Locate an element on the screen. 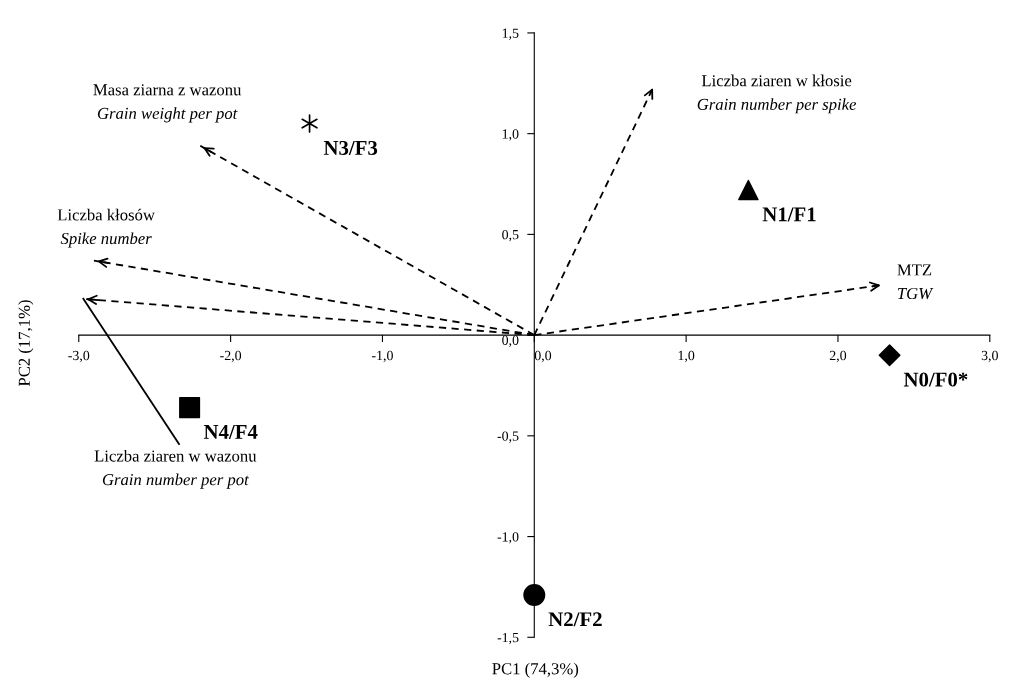 The image size is (1010, 686). series-label: N0/F0* is located at coordinates (935, 379).